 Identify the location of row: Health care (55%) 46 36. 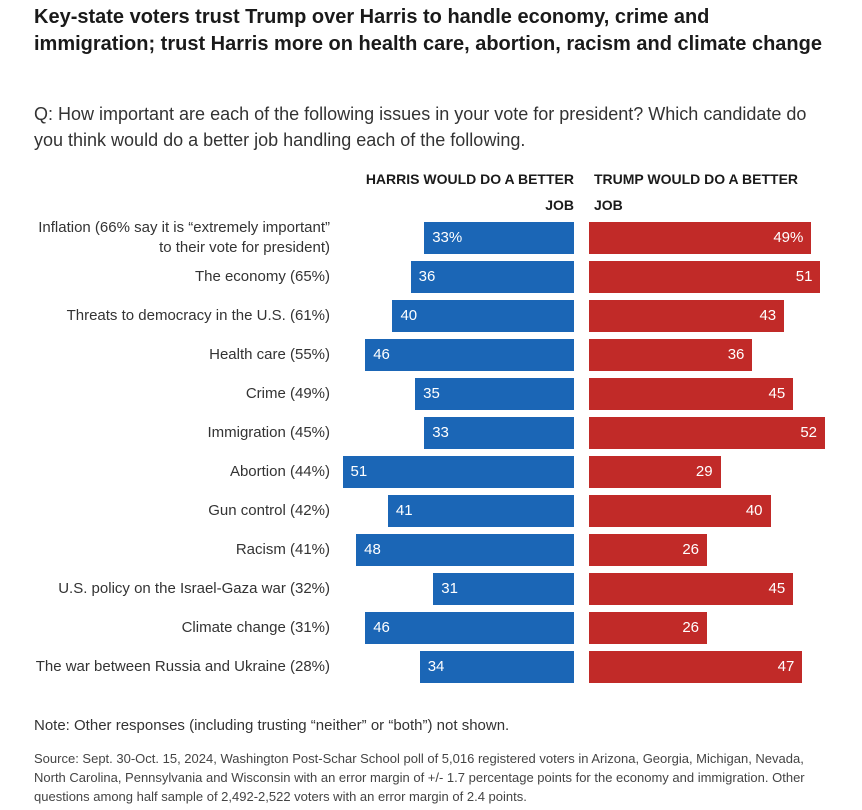
(431, 355).